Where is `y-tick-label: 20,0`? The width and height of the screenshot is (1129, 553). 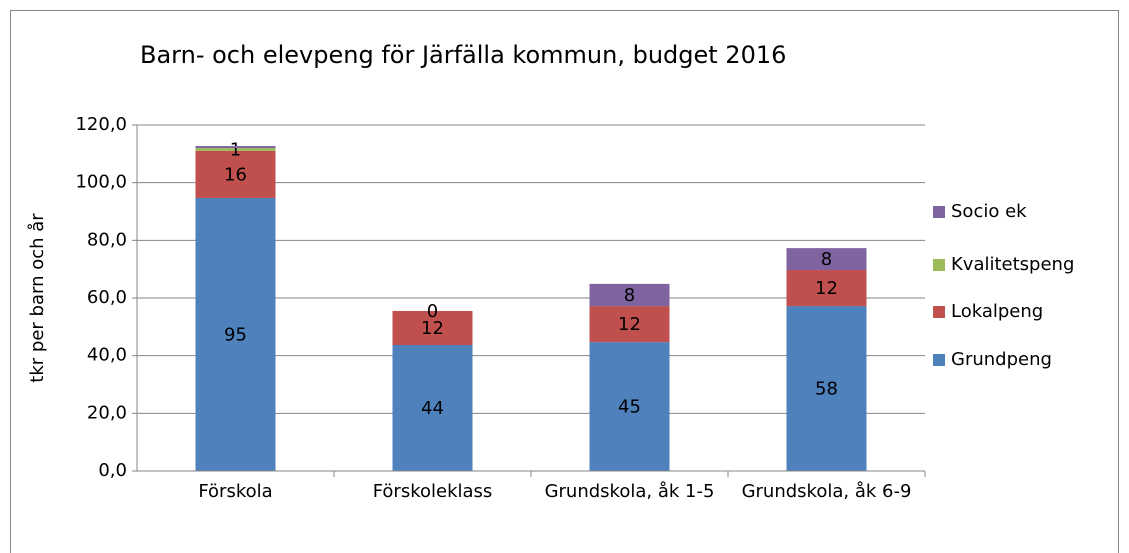
y-tick-label: 20,0 is located at coordinates (107, 412).